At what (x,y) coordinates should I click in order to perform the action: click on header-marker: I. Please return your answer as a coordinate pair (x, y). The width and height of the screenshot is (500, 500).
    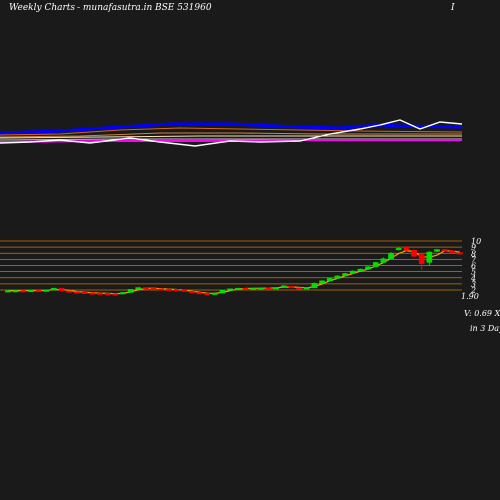
    Looking at the image, I should click on (453, 8).